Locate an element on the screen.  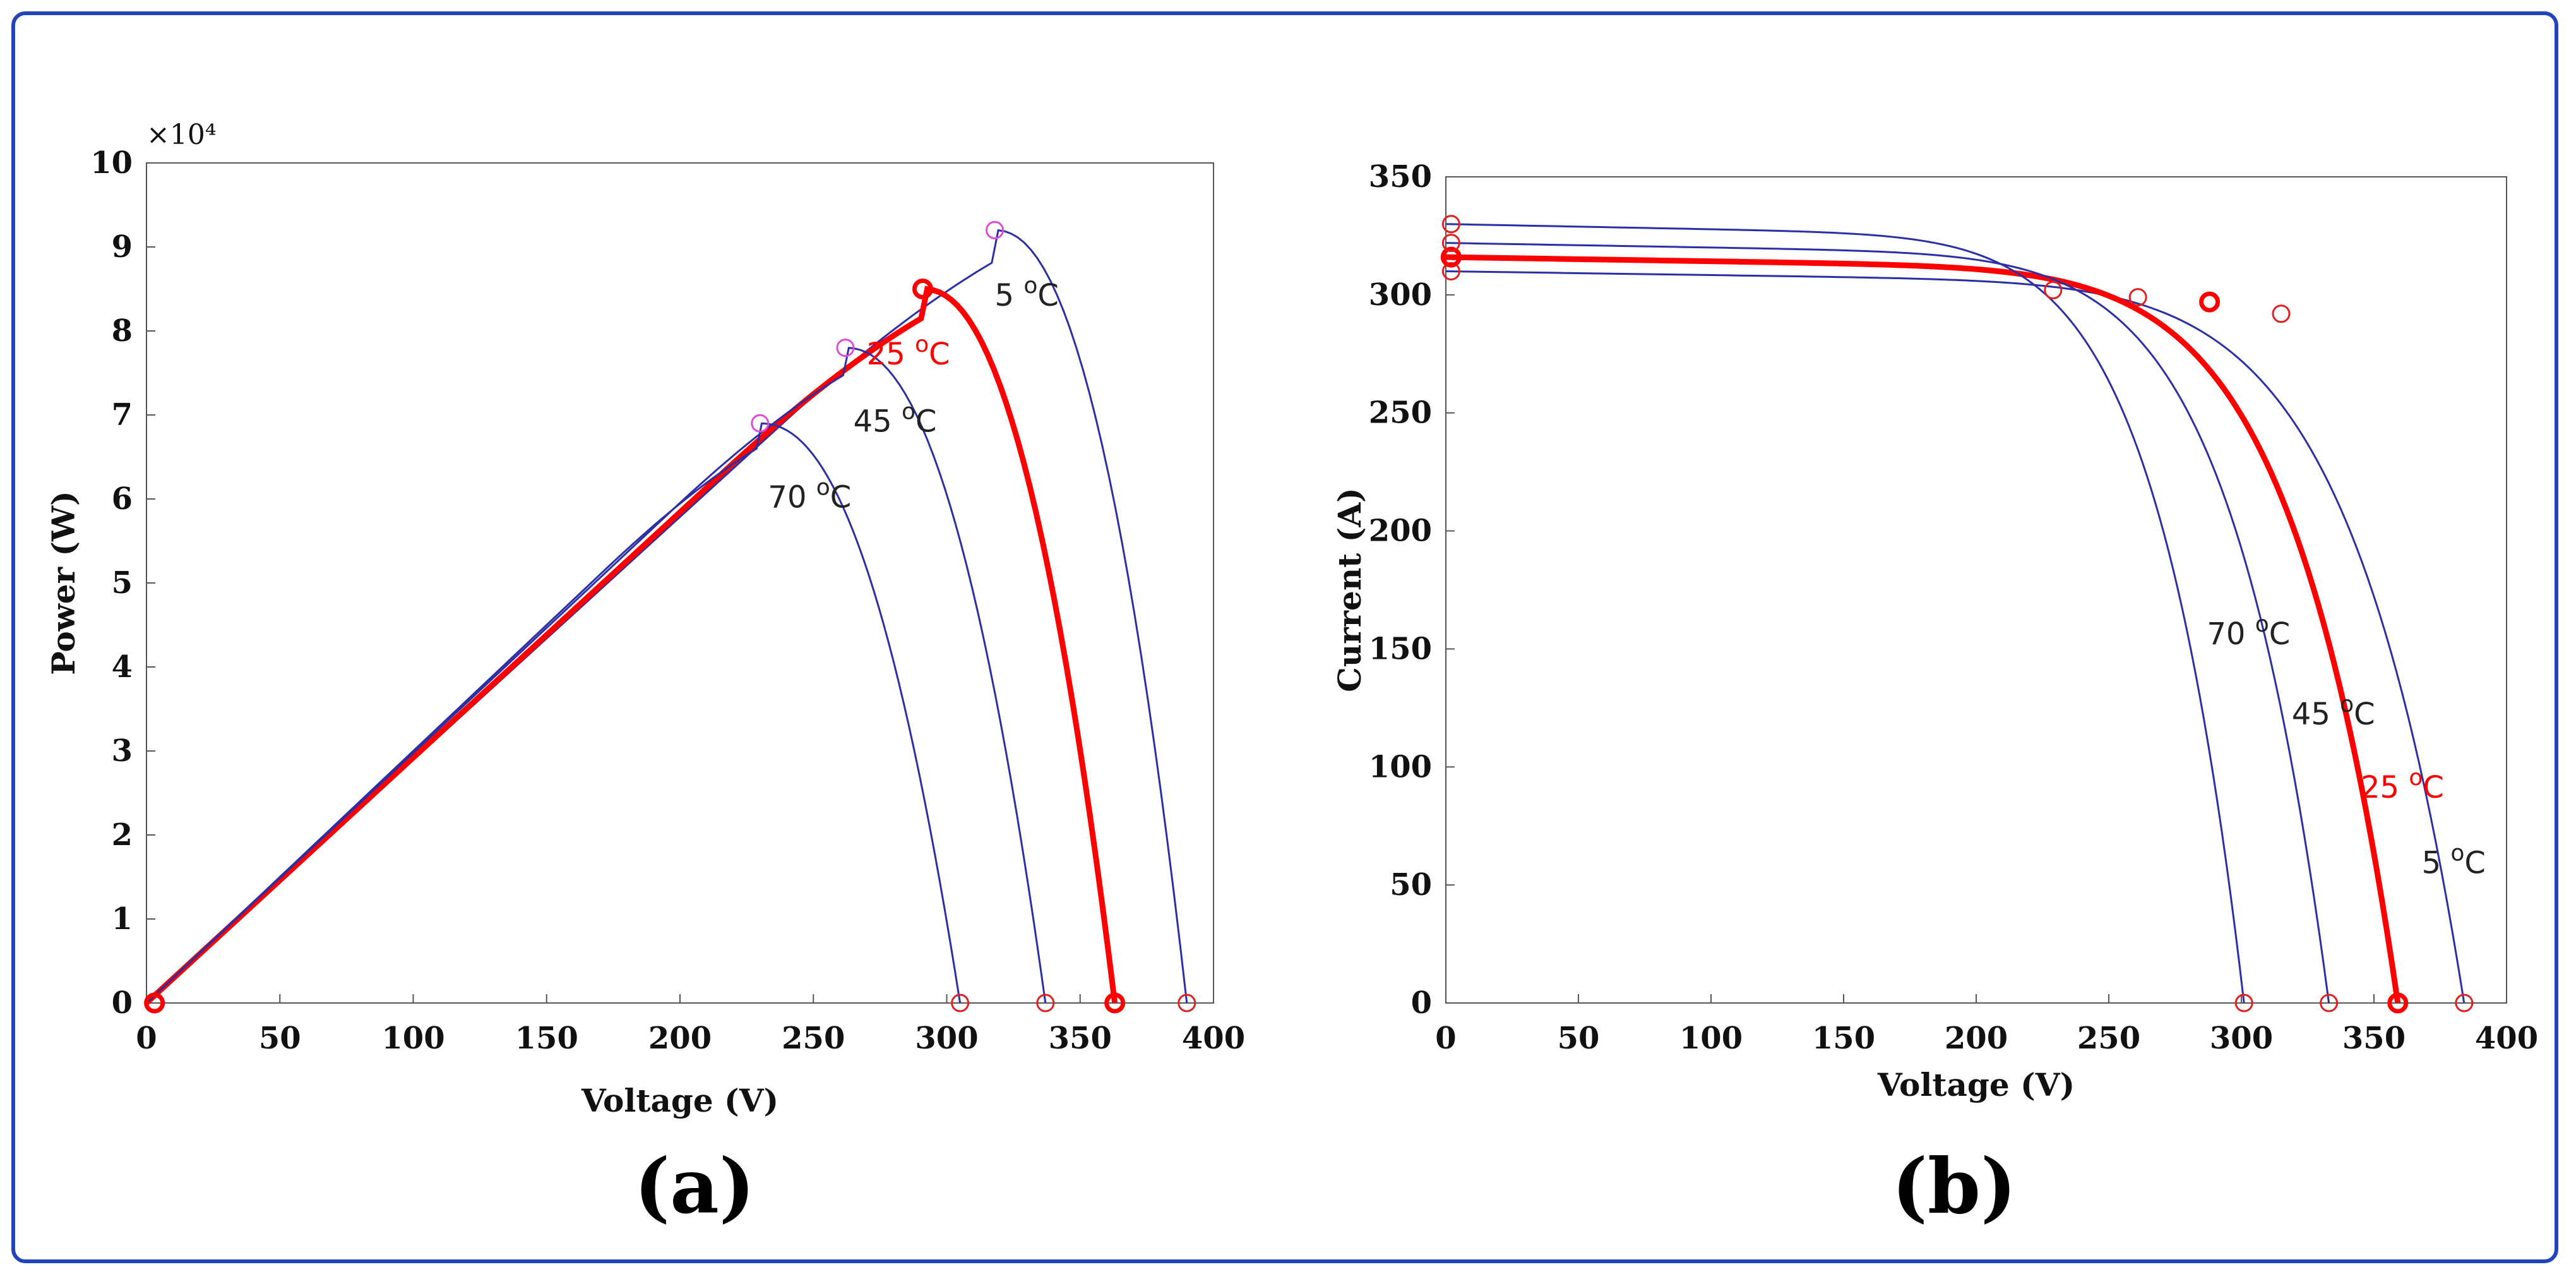
temperature-label: 70 oC is located at coordinates (809, 494).